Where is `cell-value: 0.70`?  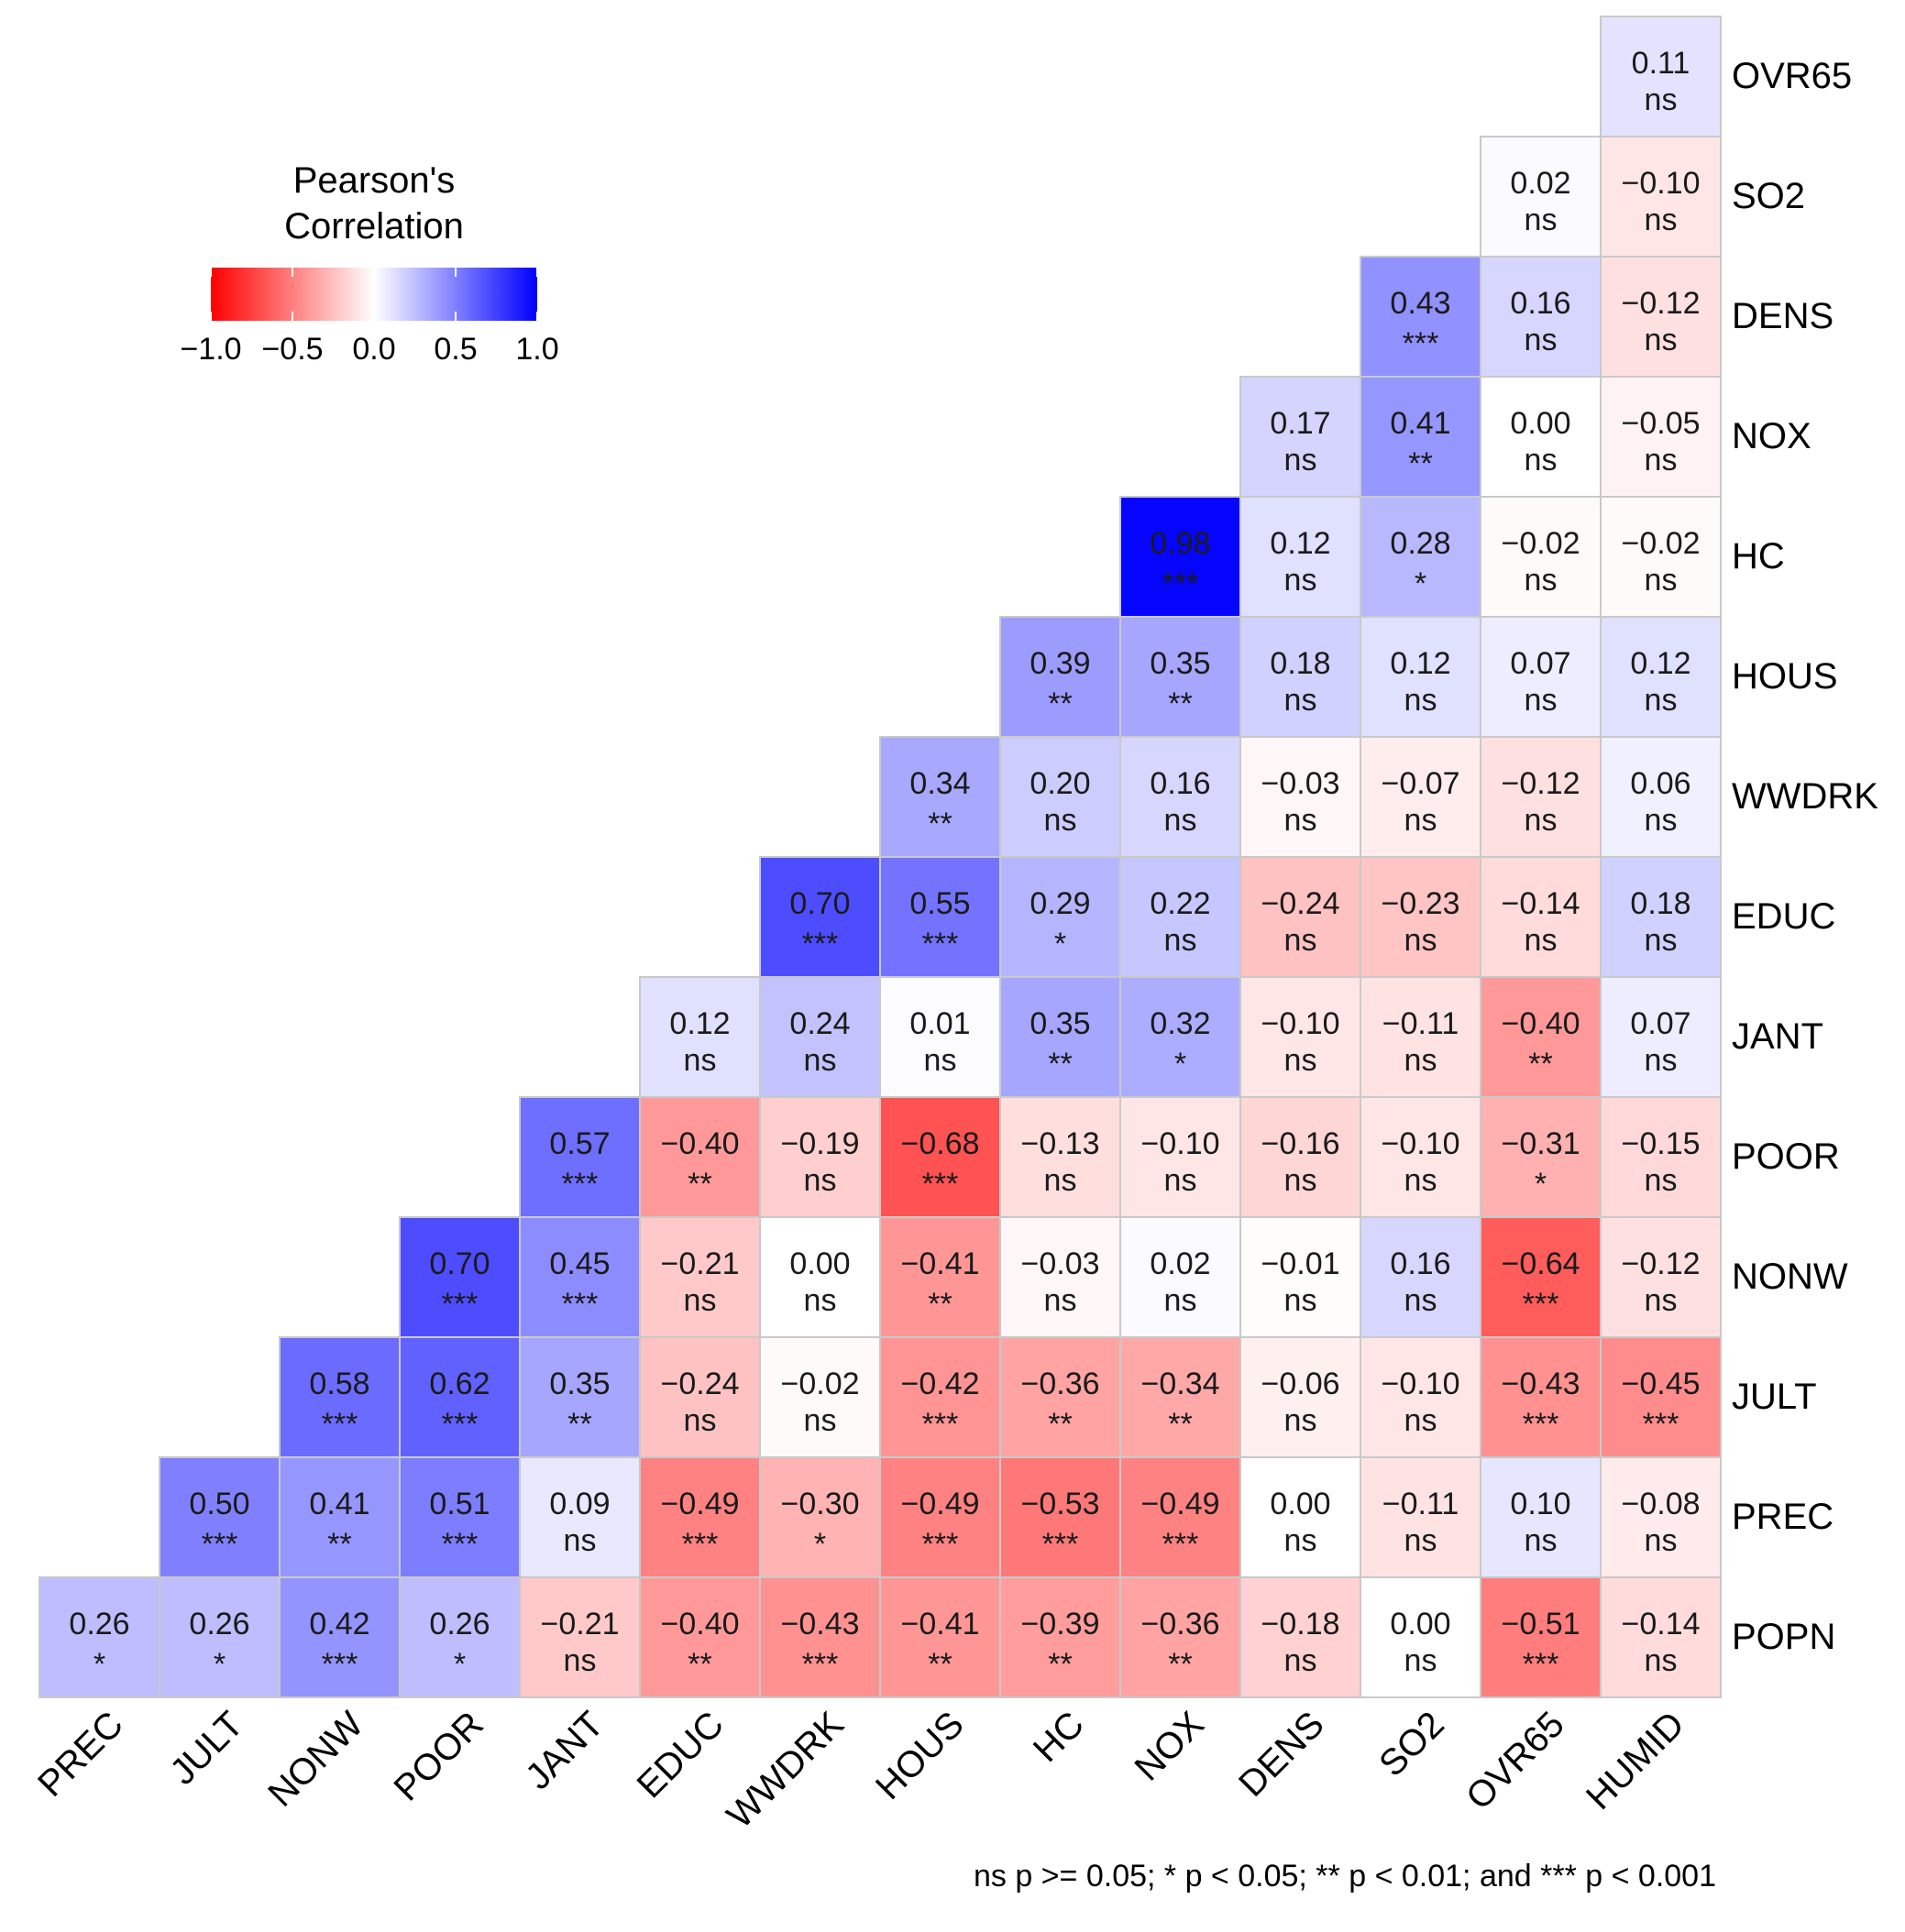 cell-value: 0.70 is located at coordinates (459, 1263).